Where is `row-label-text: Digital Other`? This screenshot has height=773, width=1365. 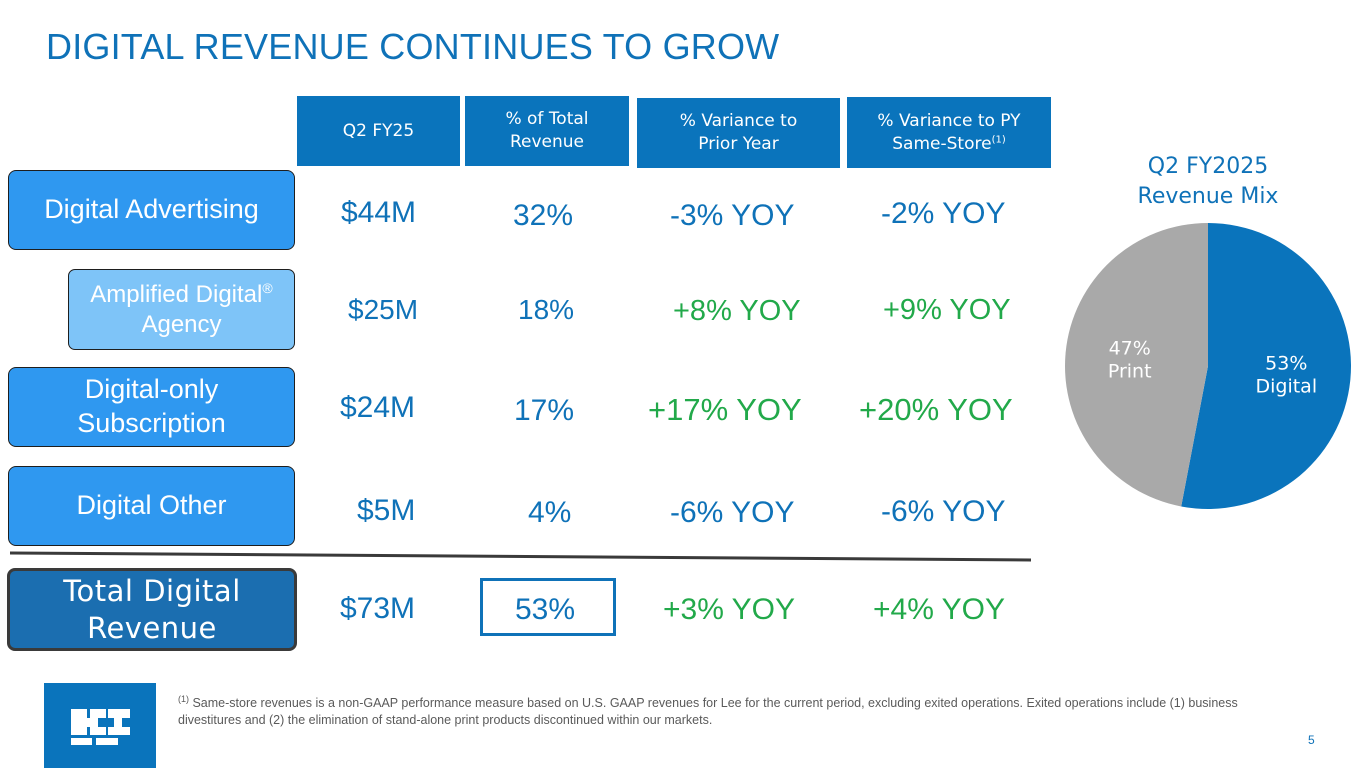
row-label-text: Digital Other is located at coordinates (151, 505).